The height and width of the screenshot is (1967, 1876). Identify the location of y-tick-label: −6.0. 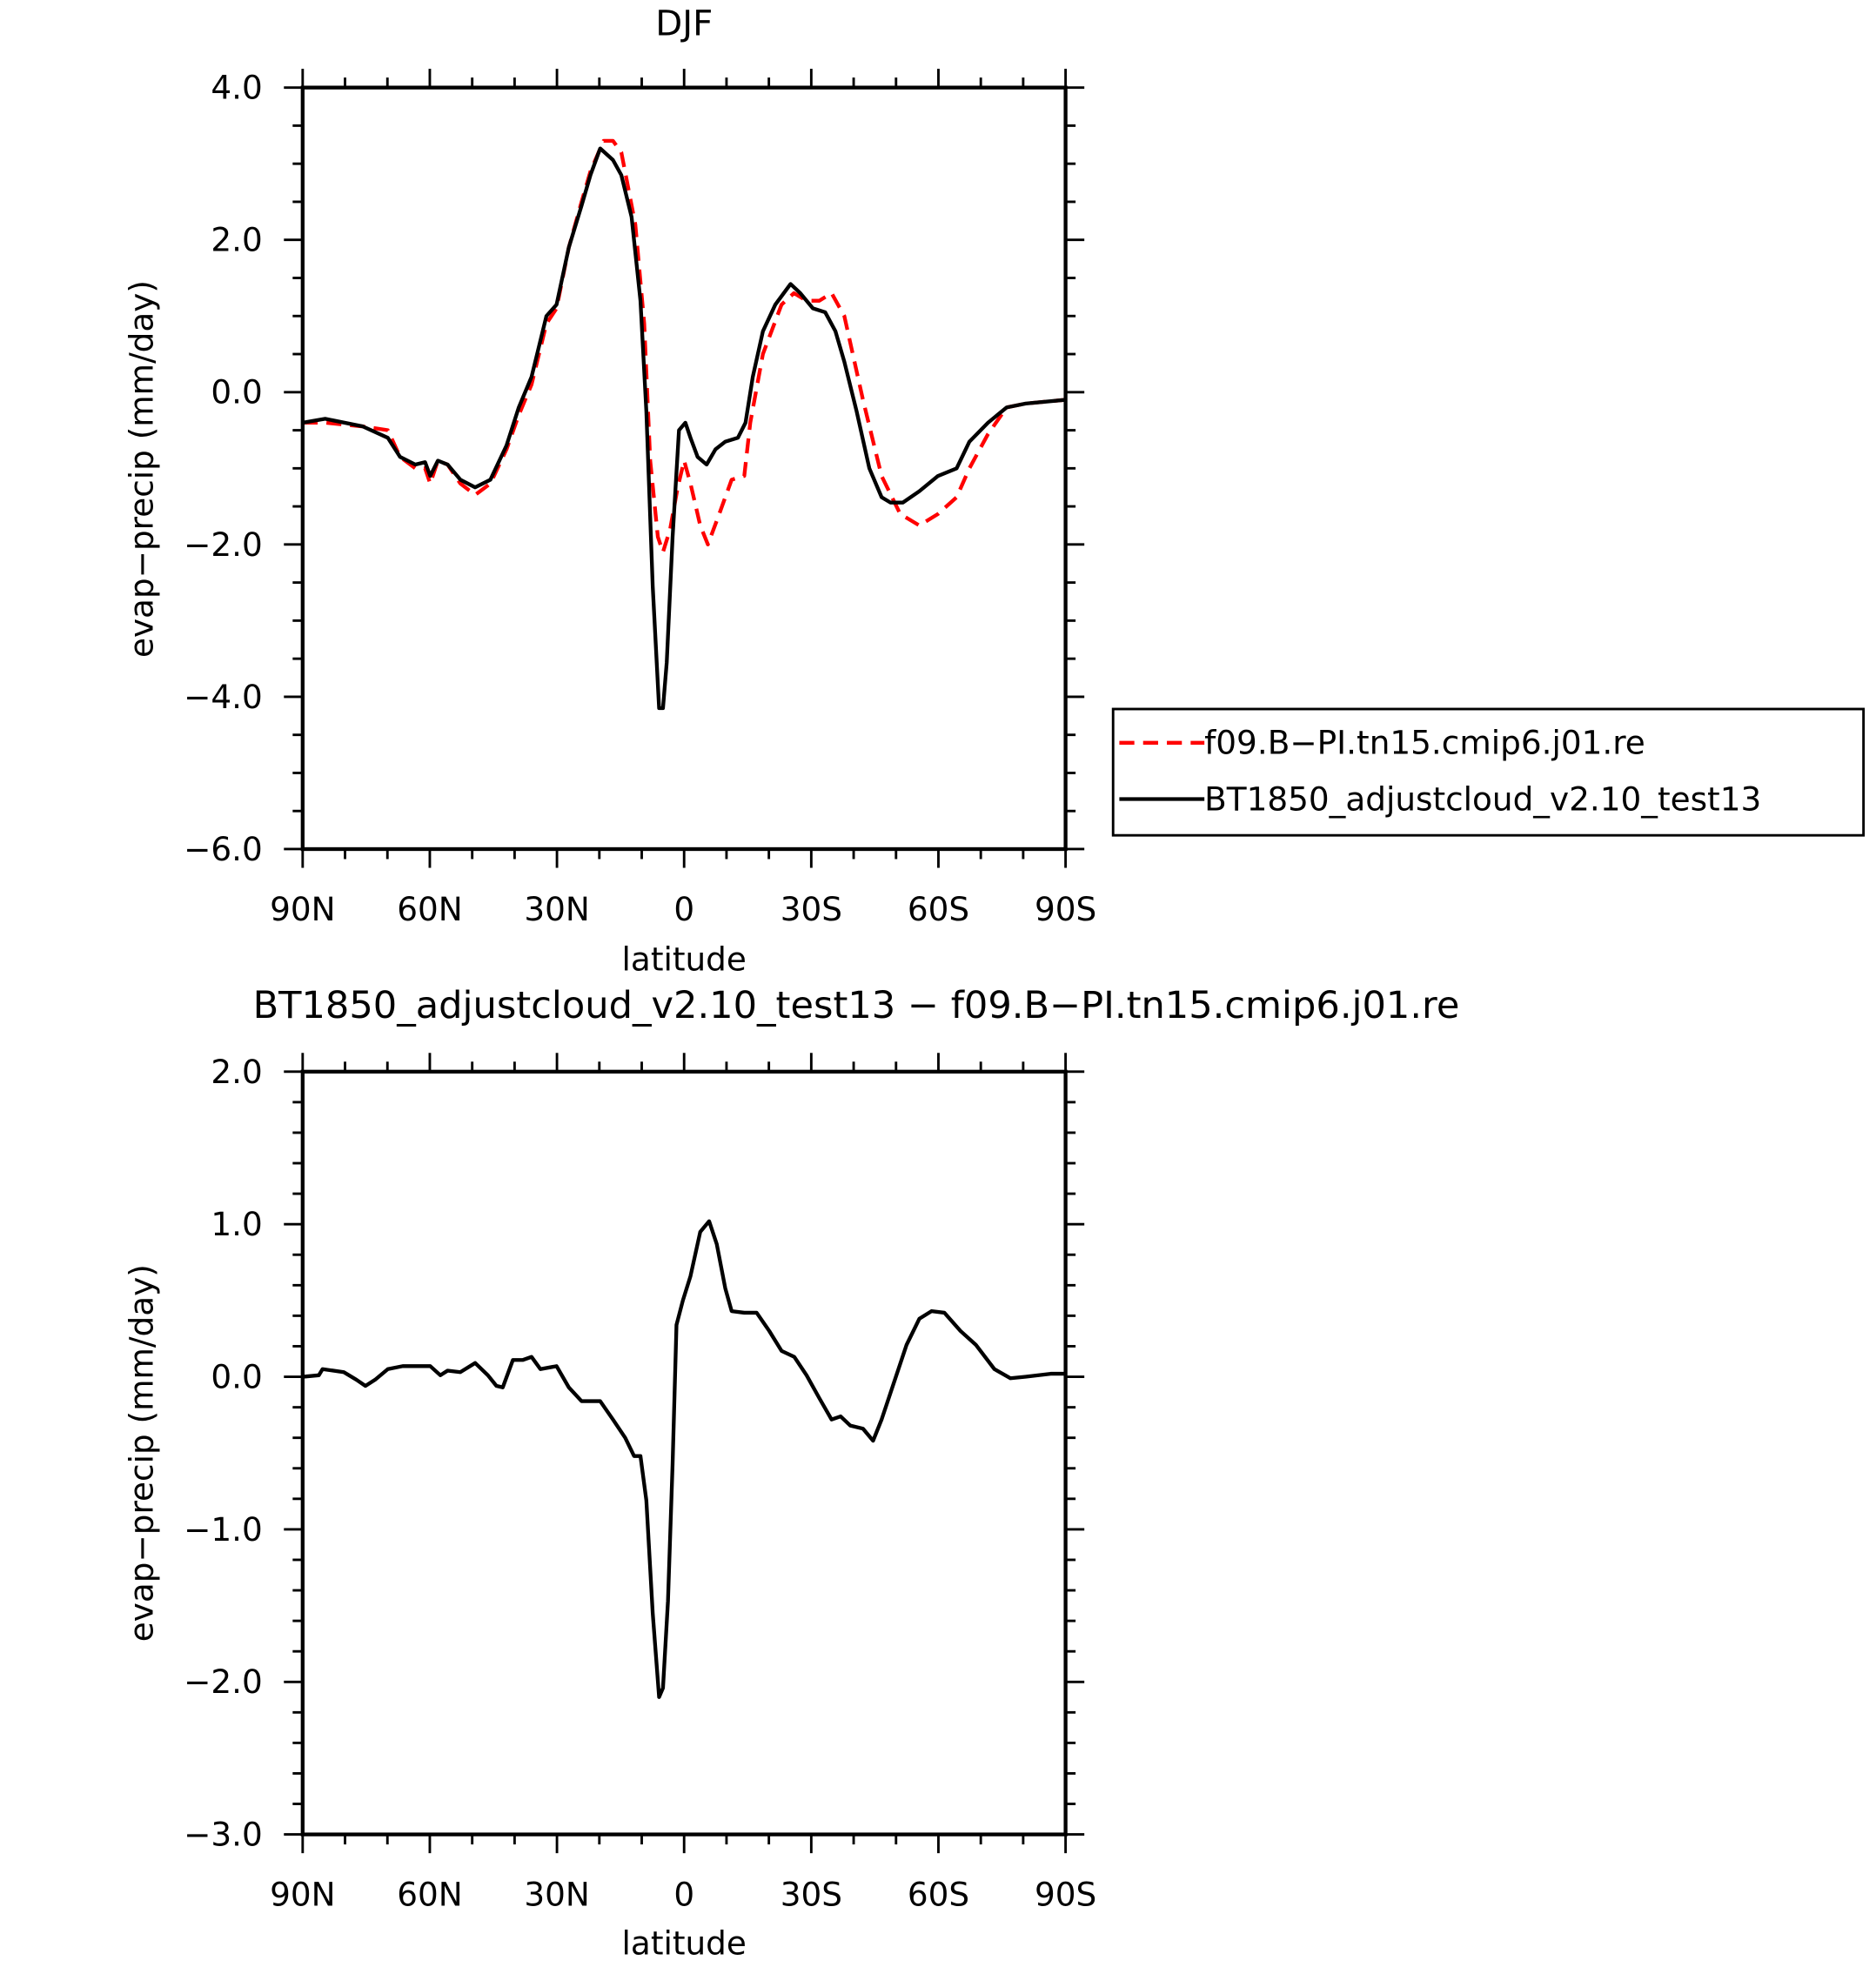
(223, 849).